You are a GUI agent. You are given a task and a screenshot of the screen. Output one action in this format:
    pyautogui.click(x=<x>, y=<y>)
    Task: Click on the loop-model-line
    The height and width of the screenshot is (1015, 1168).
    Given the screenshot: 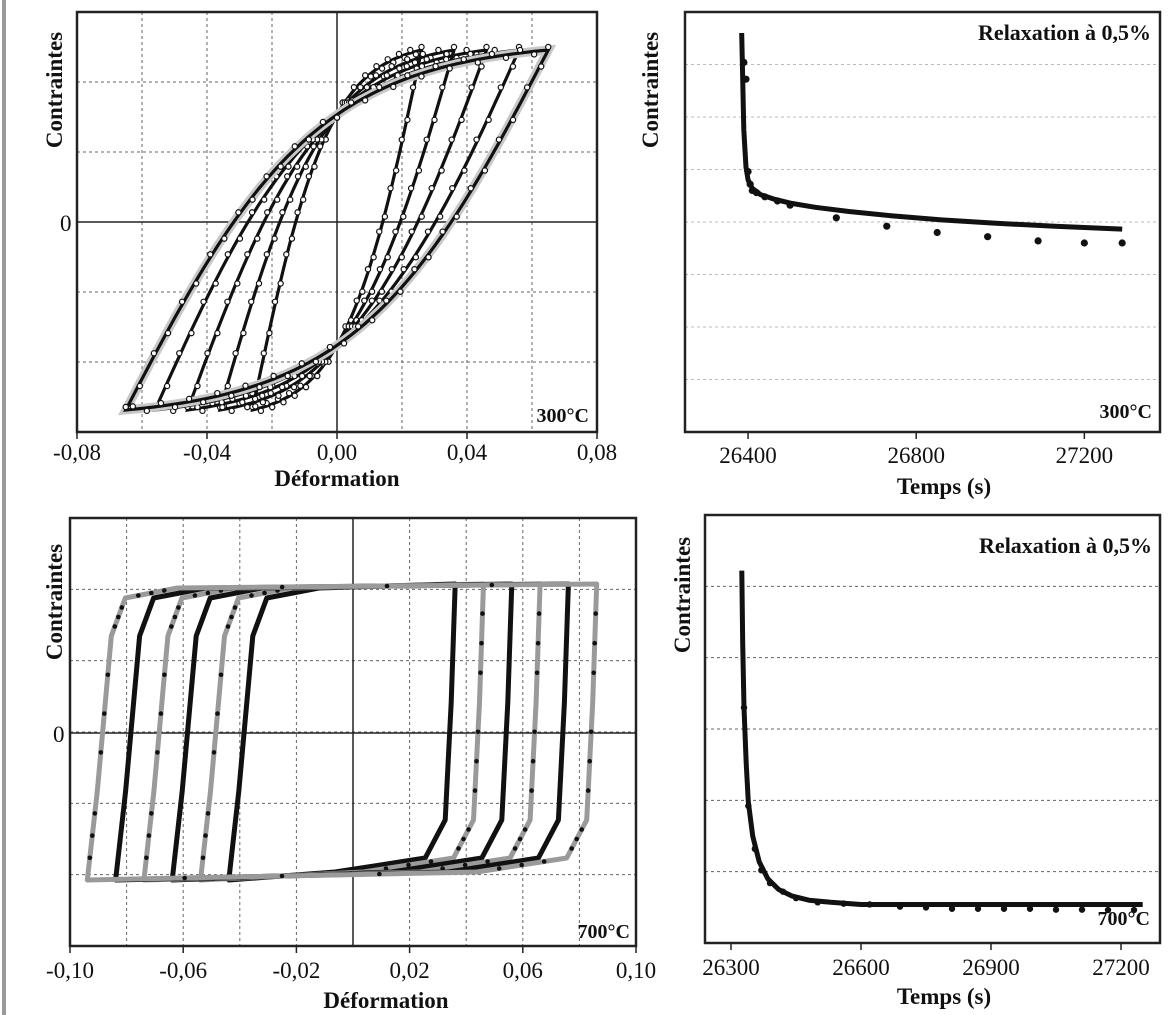 What is the action you would take?
    pyautogui.click(x=342, y=732)
    